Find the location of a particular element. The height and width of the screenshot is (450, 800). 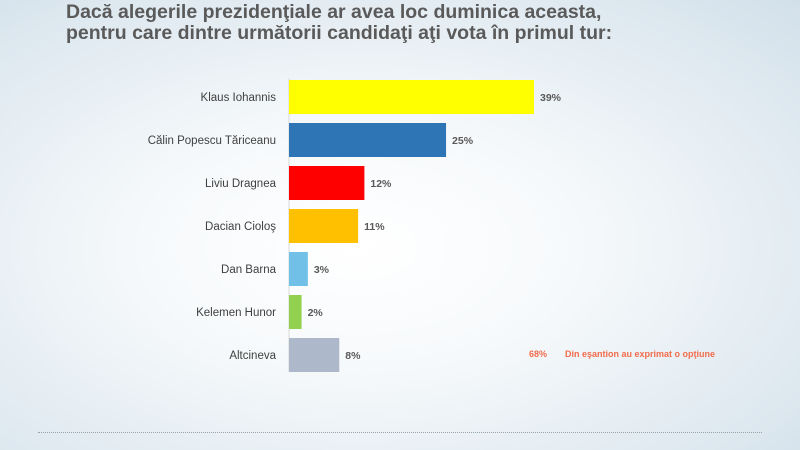

value-label-calin-popescu-tariceanu: 25% is located at coordinates (463, 141).